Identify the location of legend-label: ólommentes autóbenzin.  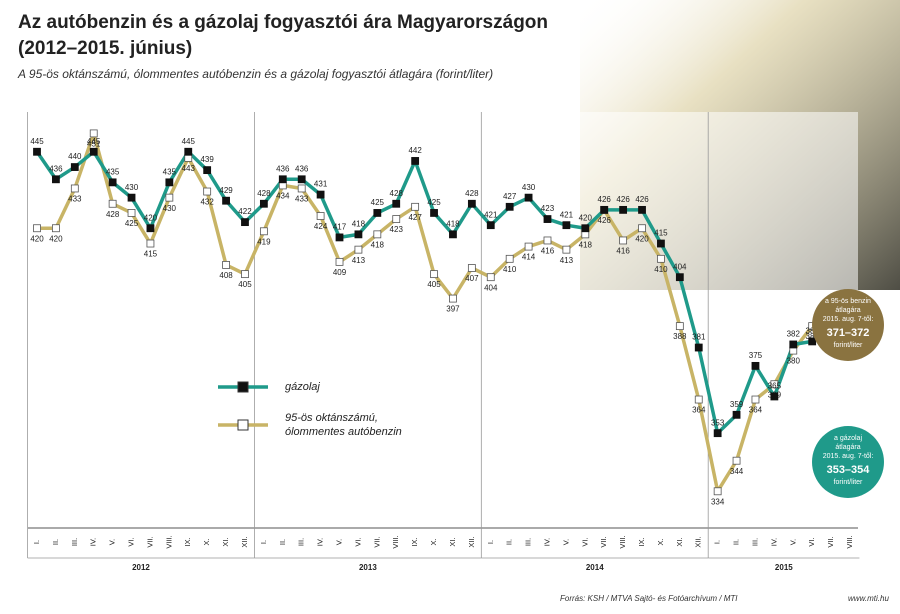
(343, 432).